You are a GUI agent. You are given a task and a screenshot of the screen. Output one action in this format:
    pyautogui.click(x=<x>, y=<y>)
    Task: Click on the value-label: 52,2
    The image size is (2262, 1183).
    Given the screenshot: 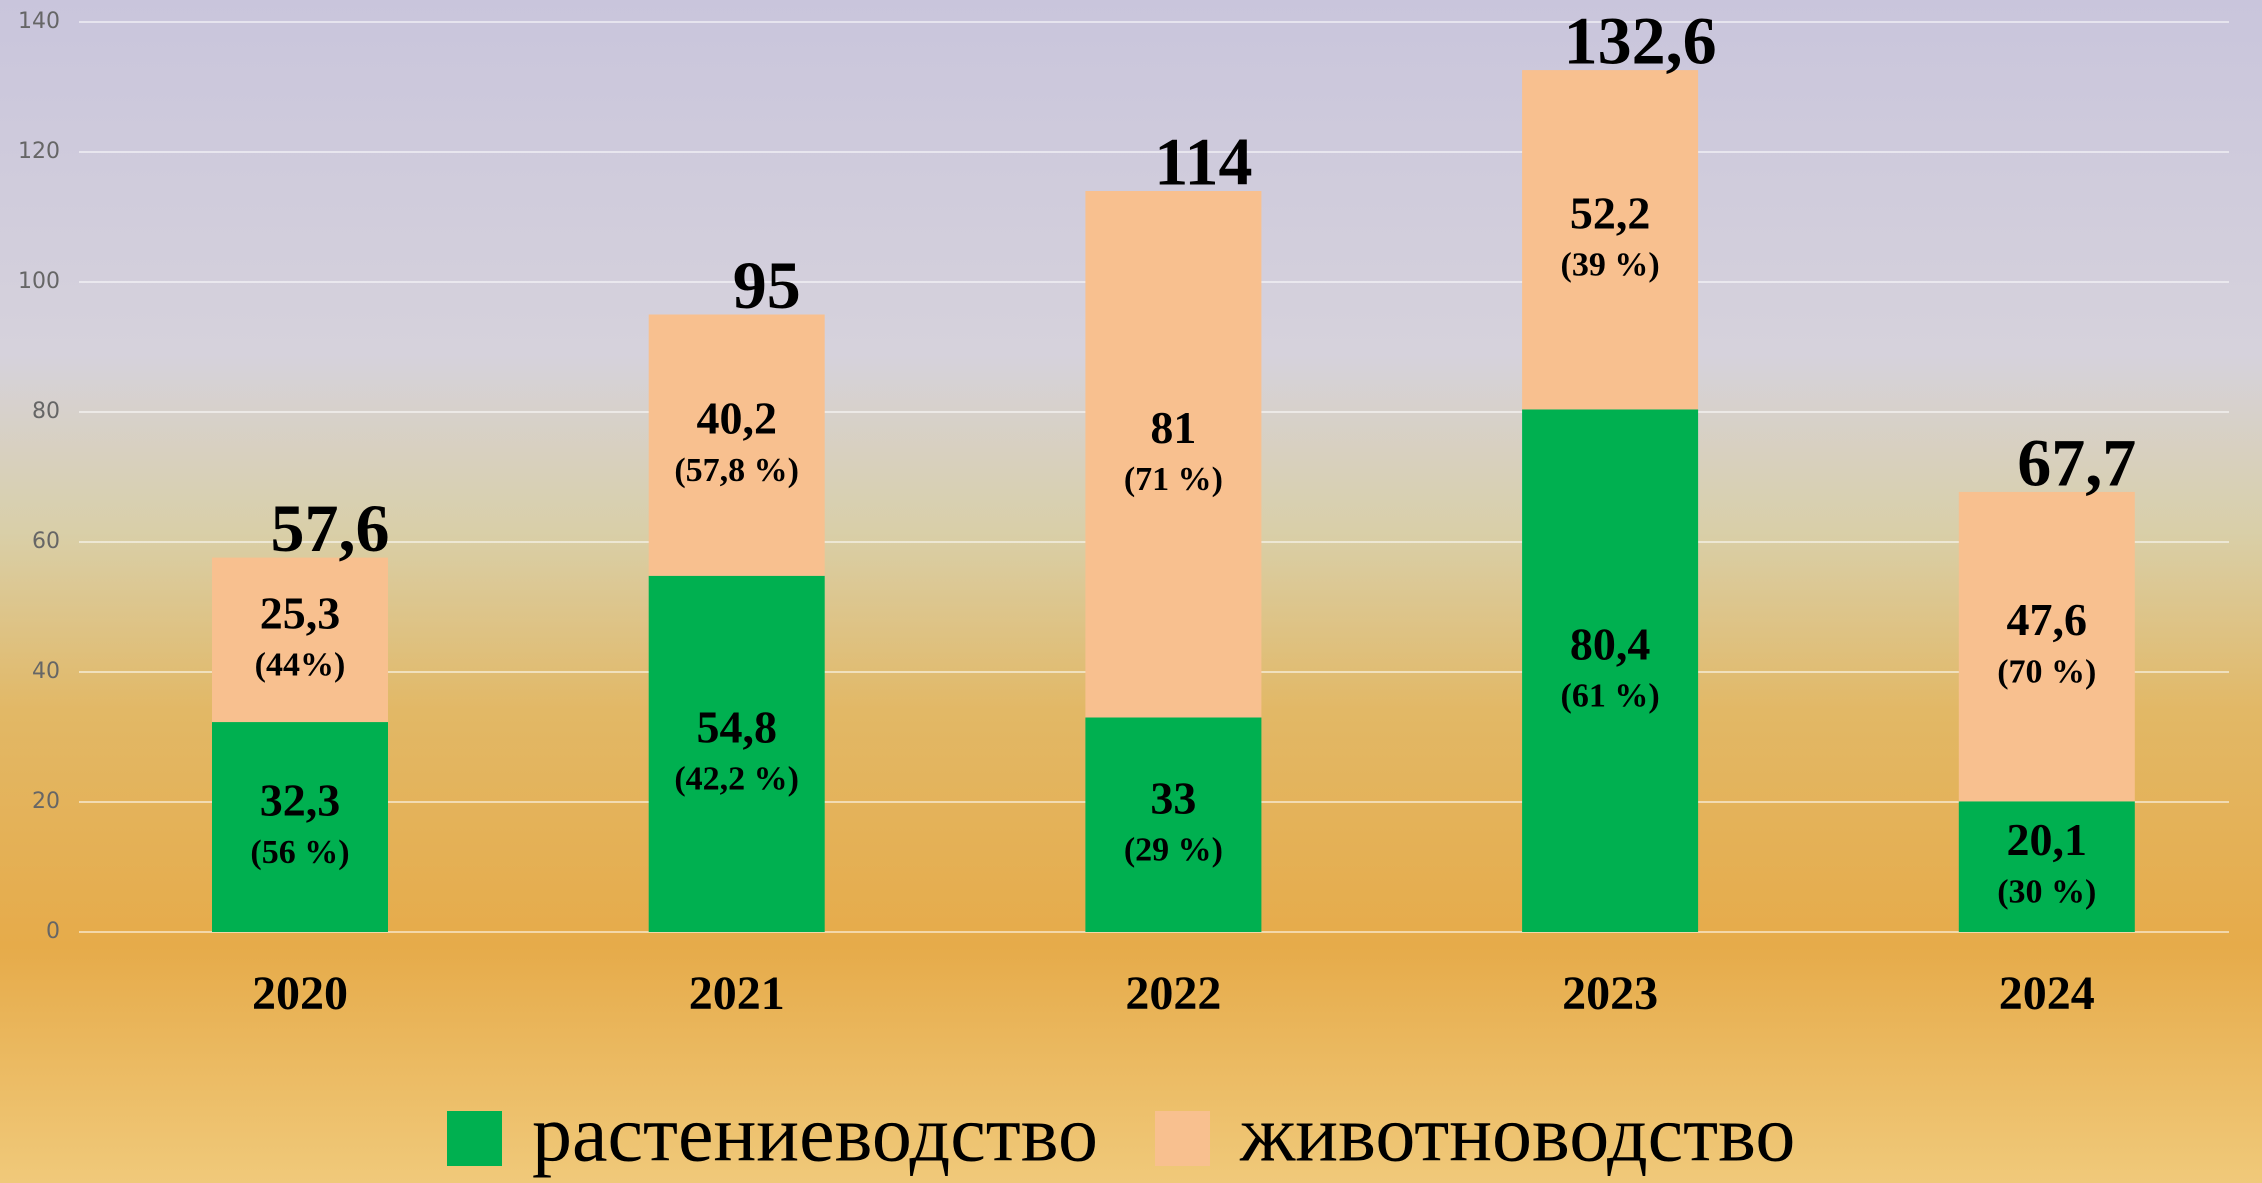 What is the action you would take?
    pyautogui.click(x=1610, y=212)
    